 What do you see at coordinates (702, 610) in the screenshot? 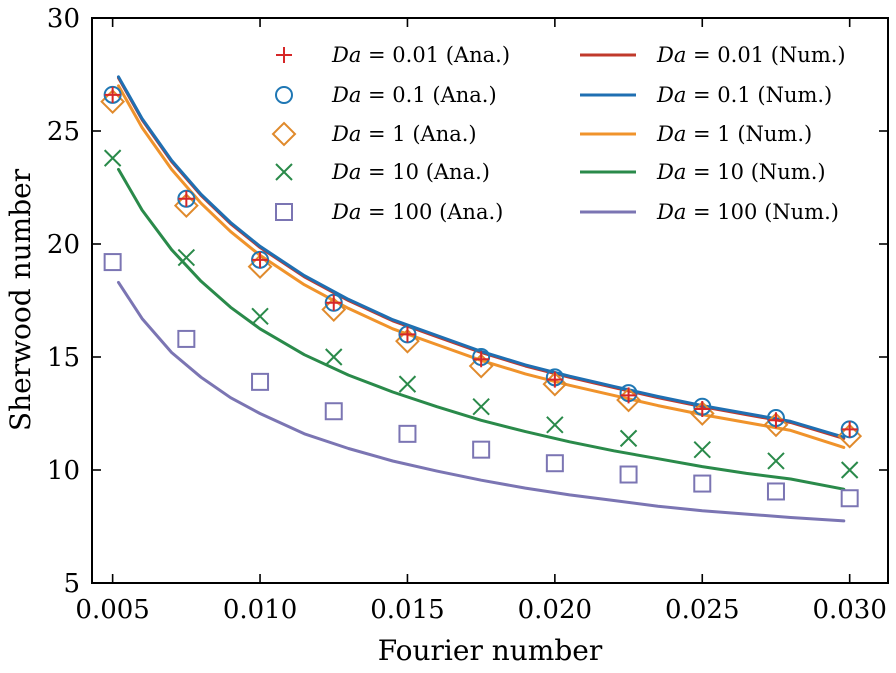
I see `x-tick-label: 0.025` at bounding box center [702, 610].